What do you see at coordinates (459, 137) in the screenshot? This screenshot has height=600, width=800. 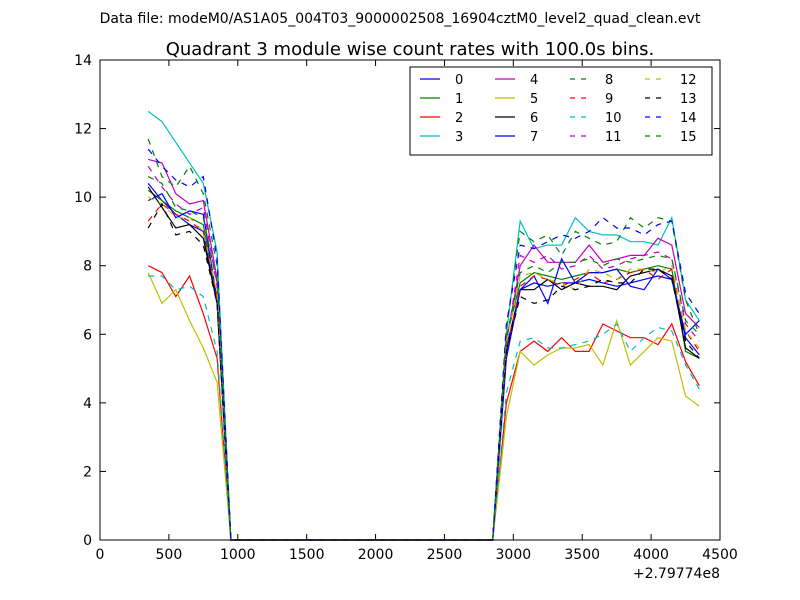 I see `legend-label-3: 3` at bounding box center [459, 137].